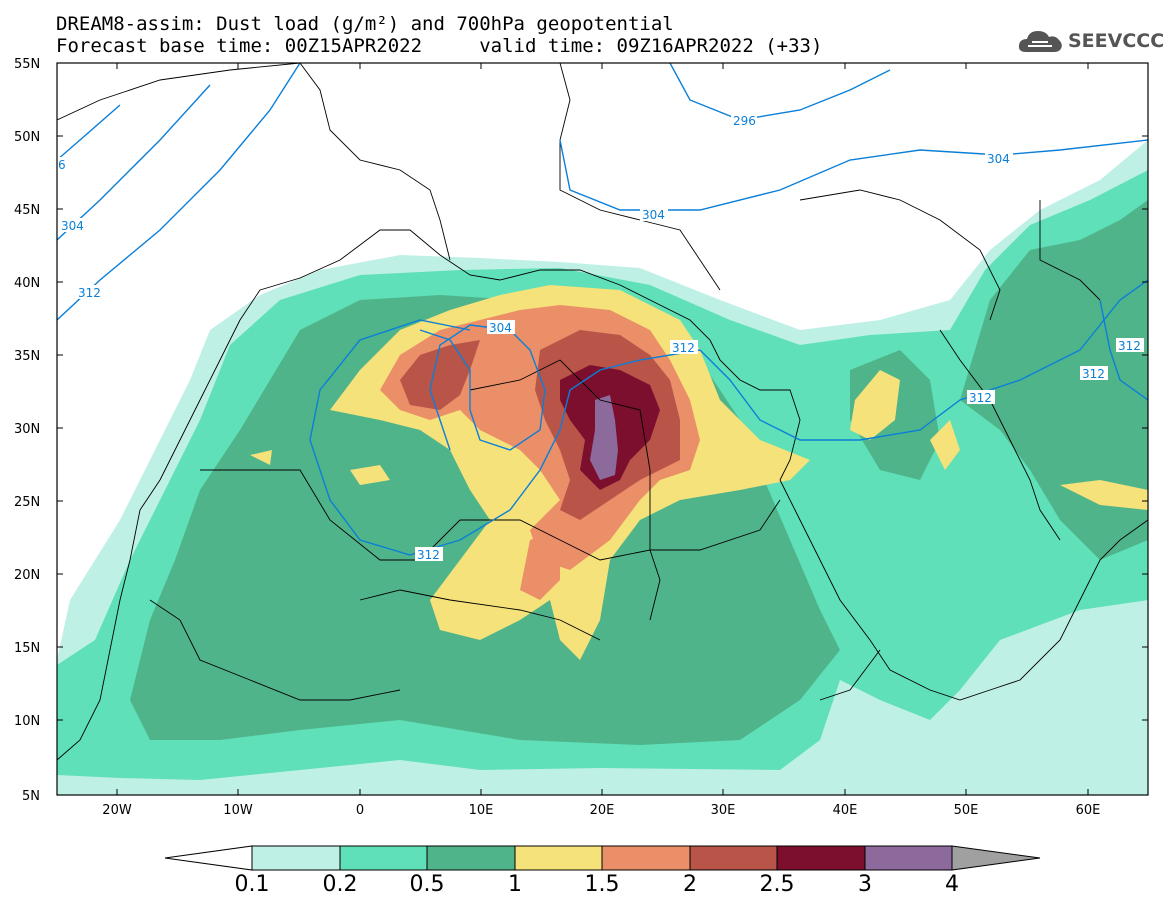 This screenshot has height=907, width=1165. I want to click on logo-text: SEEVCCC, so click(1116, 41).